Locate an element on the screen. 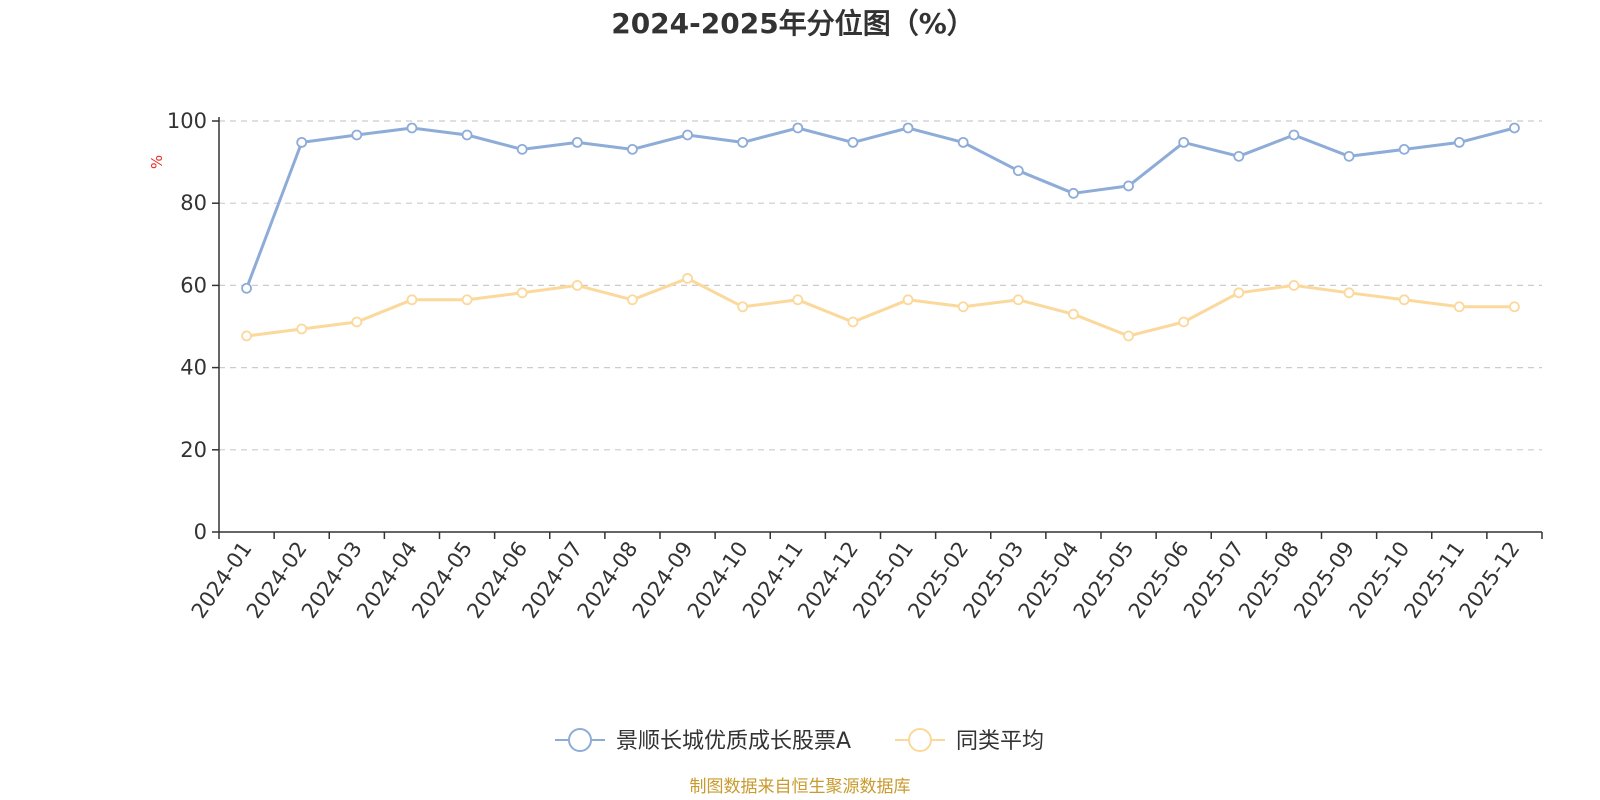  legend: 景顺长城优质成长股票A 同类平均 is located at coordinates (799, 741).